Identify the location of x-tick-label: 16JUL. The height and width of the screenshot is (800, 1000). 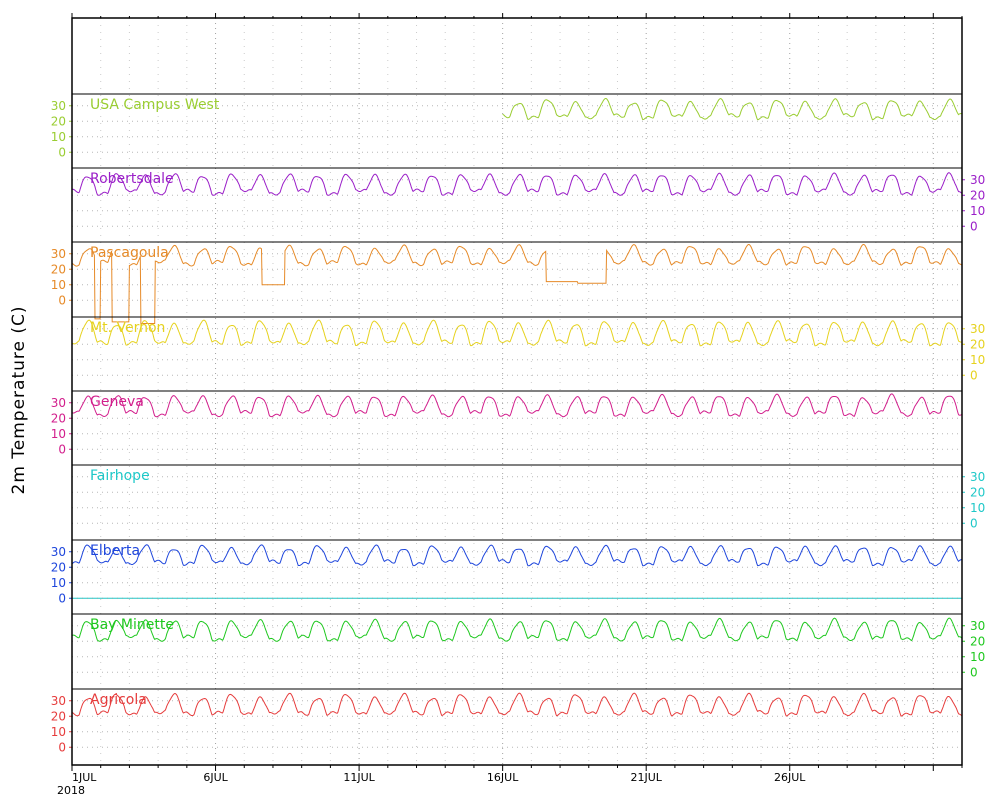
(503, 777).